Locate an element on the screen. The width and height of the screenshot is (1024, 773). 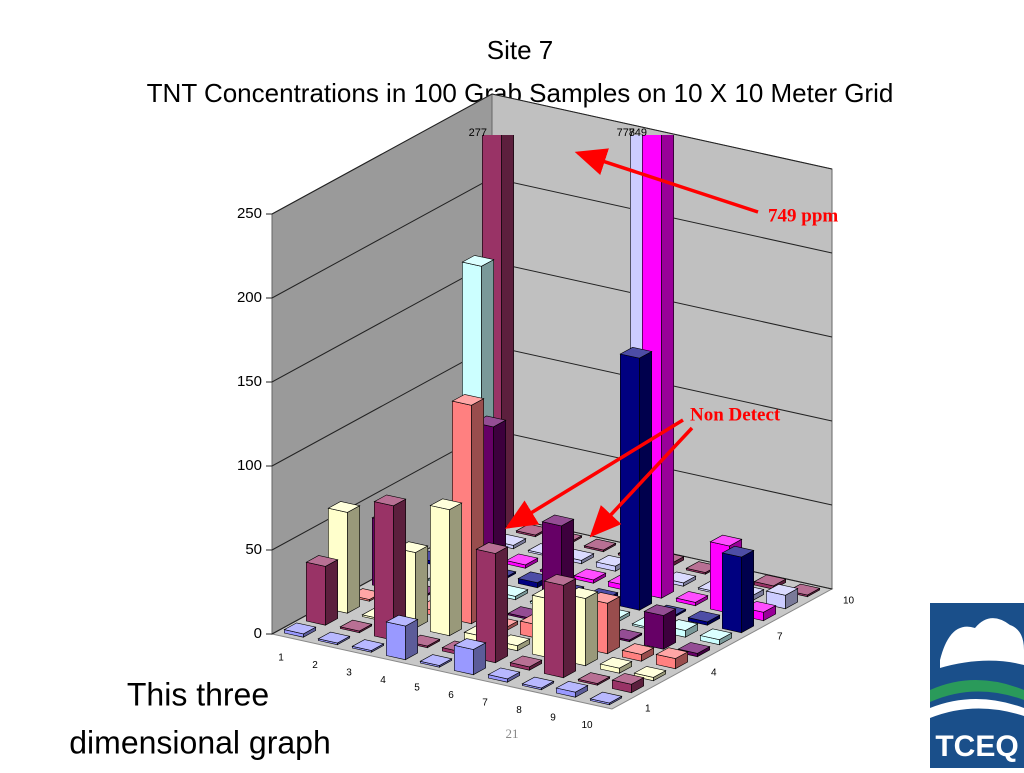
depth-tick-label: 7 is located at coordinates (780, 637).